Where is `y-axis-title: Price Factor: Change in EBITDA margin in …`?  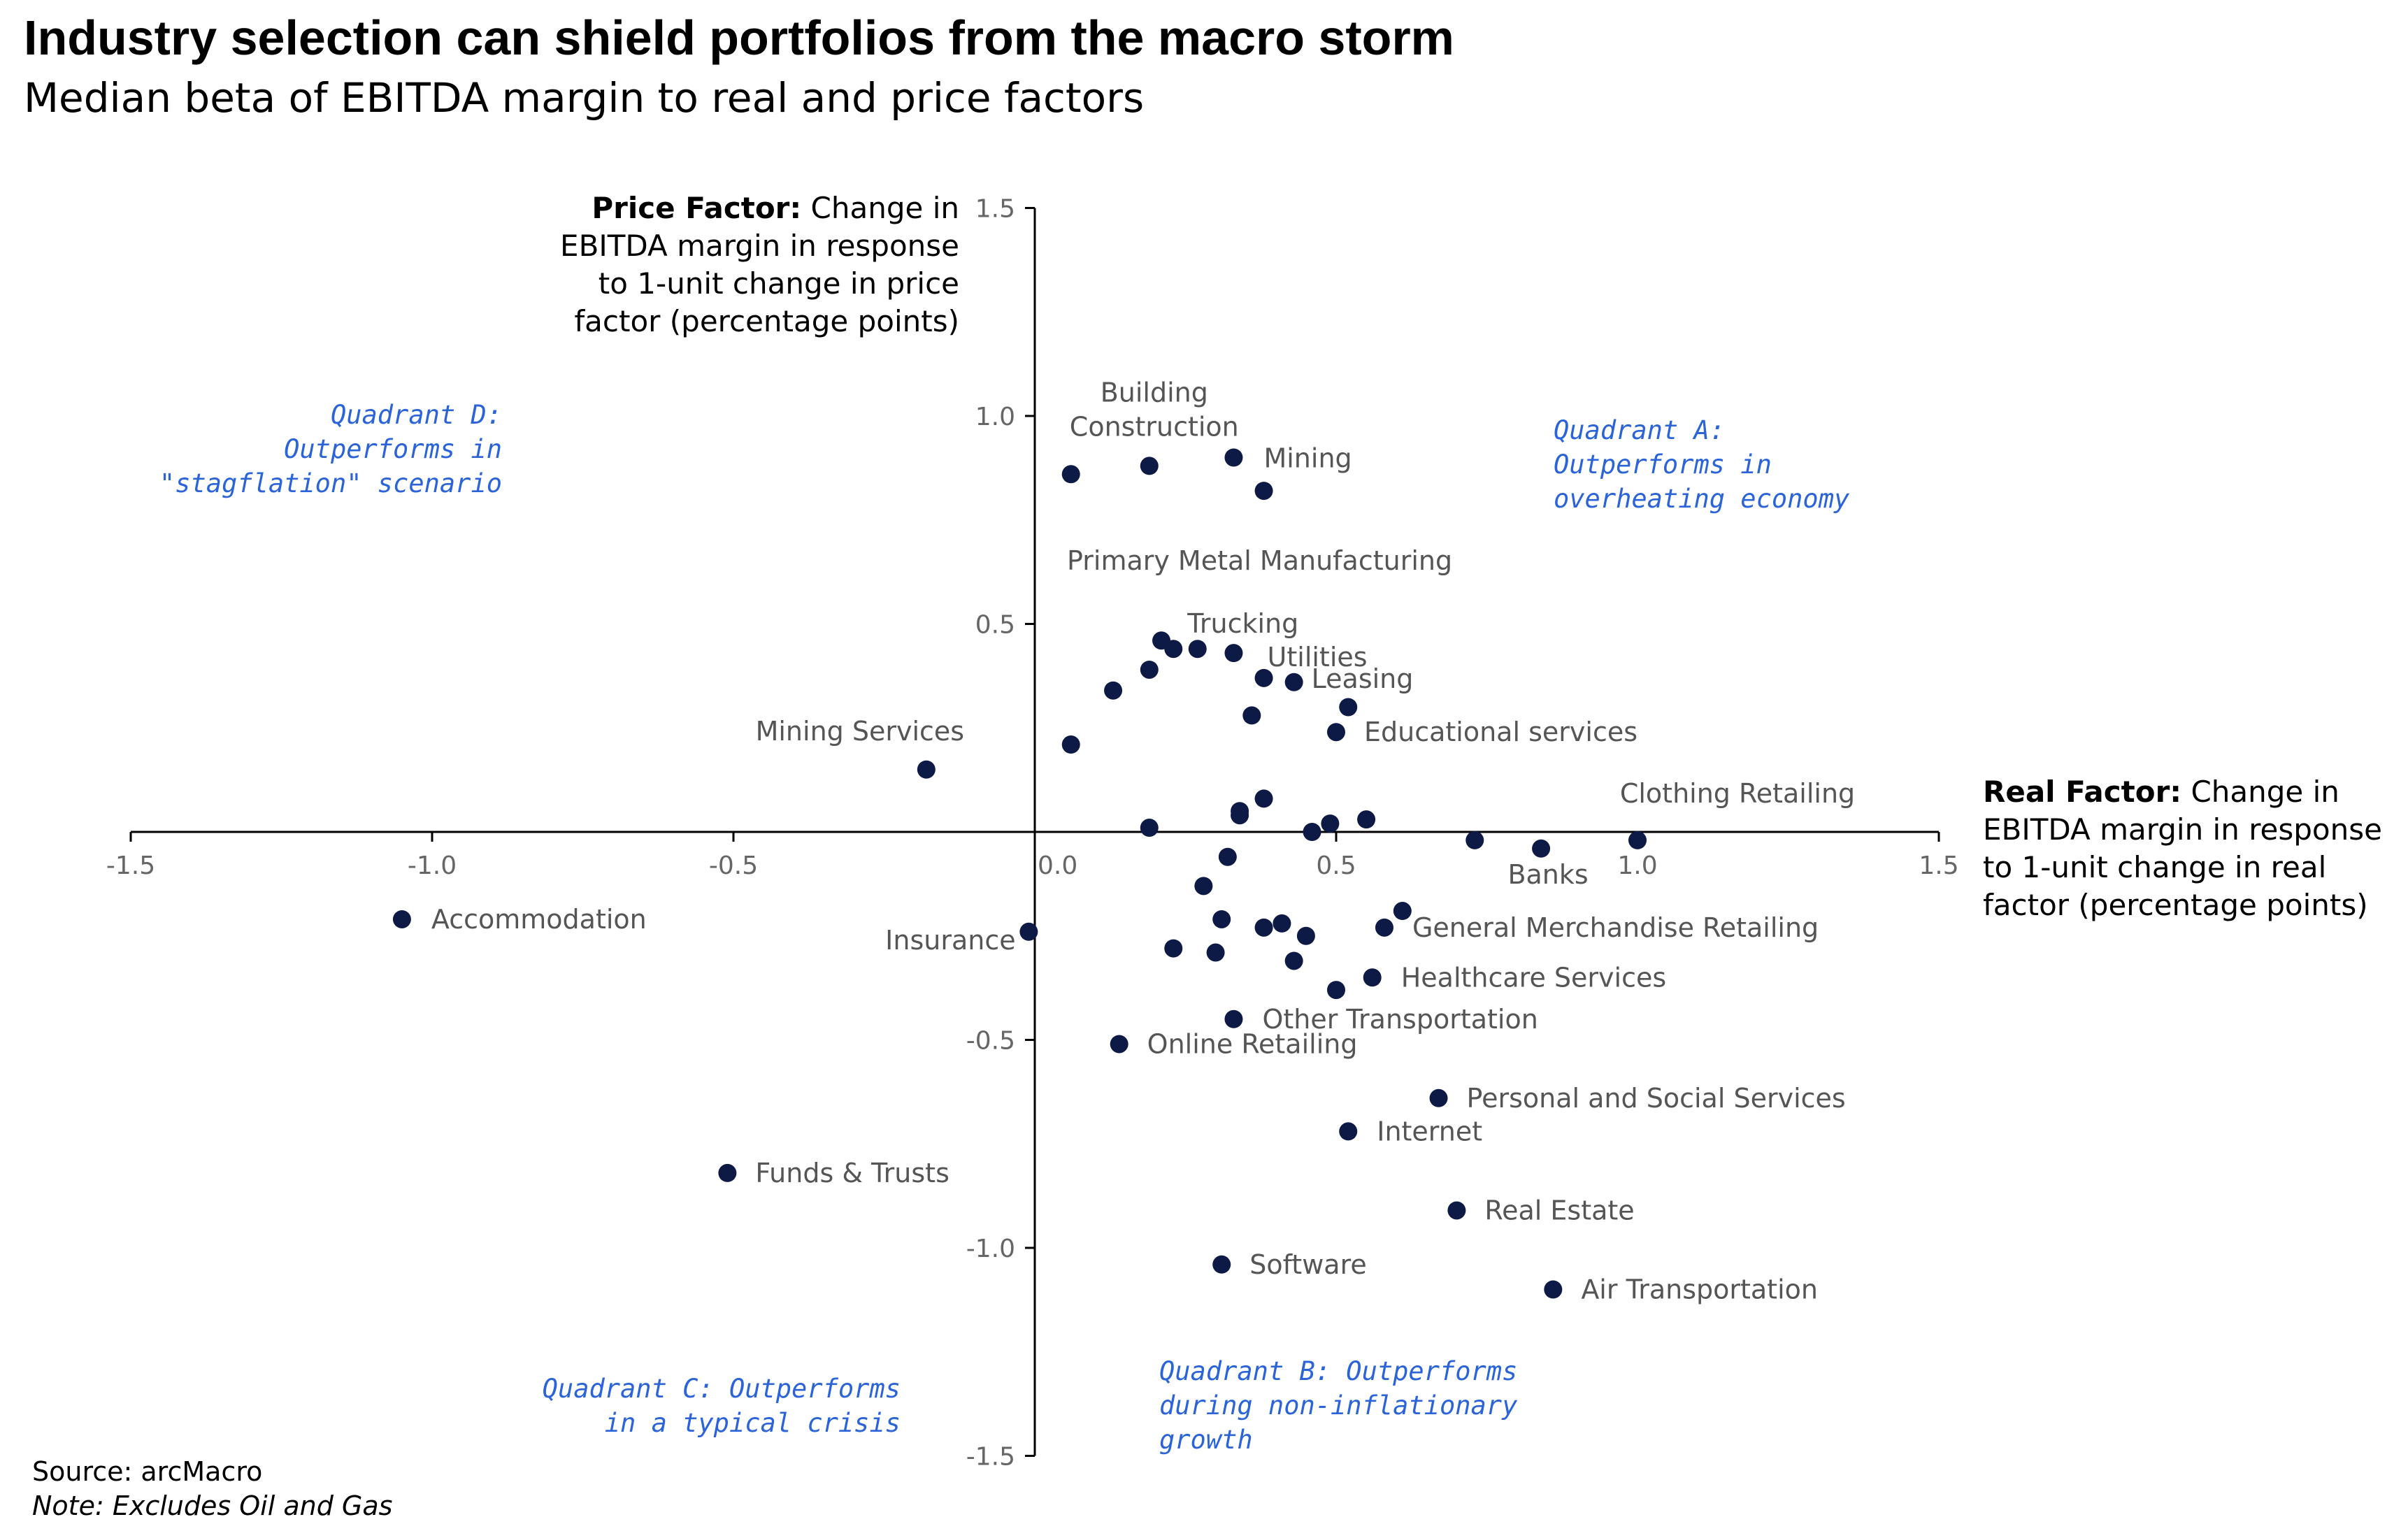
y-axis-title: Price Factor: Change in EBITDA margin in … is located at coordinates (760, 265).